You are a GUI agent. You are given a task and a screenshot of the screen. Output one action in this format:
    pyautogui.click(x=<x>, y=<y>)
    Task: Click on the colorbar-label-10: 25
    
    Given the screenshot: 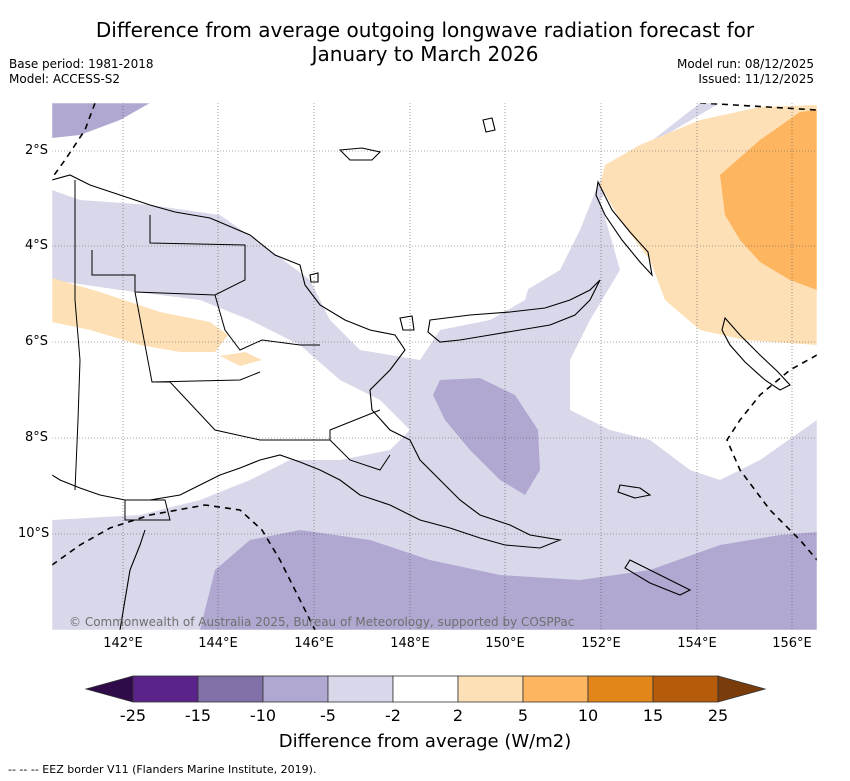 What is the action you would take?
    pyautogui.click(x=718, y=715)
    